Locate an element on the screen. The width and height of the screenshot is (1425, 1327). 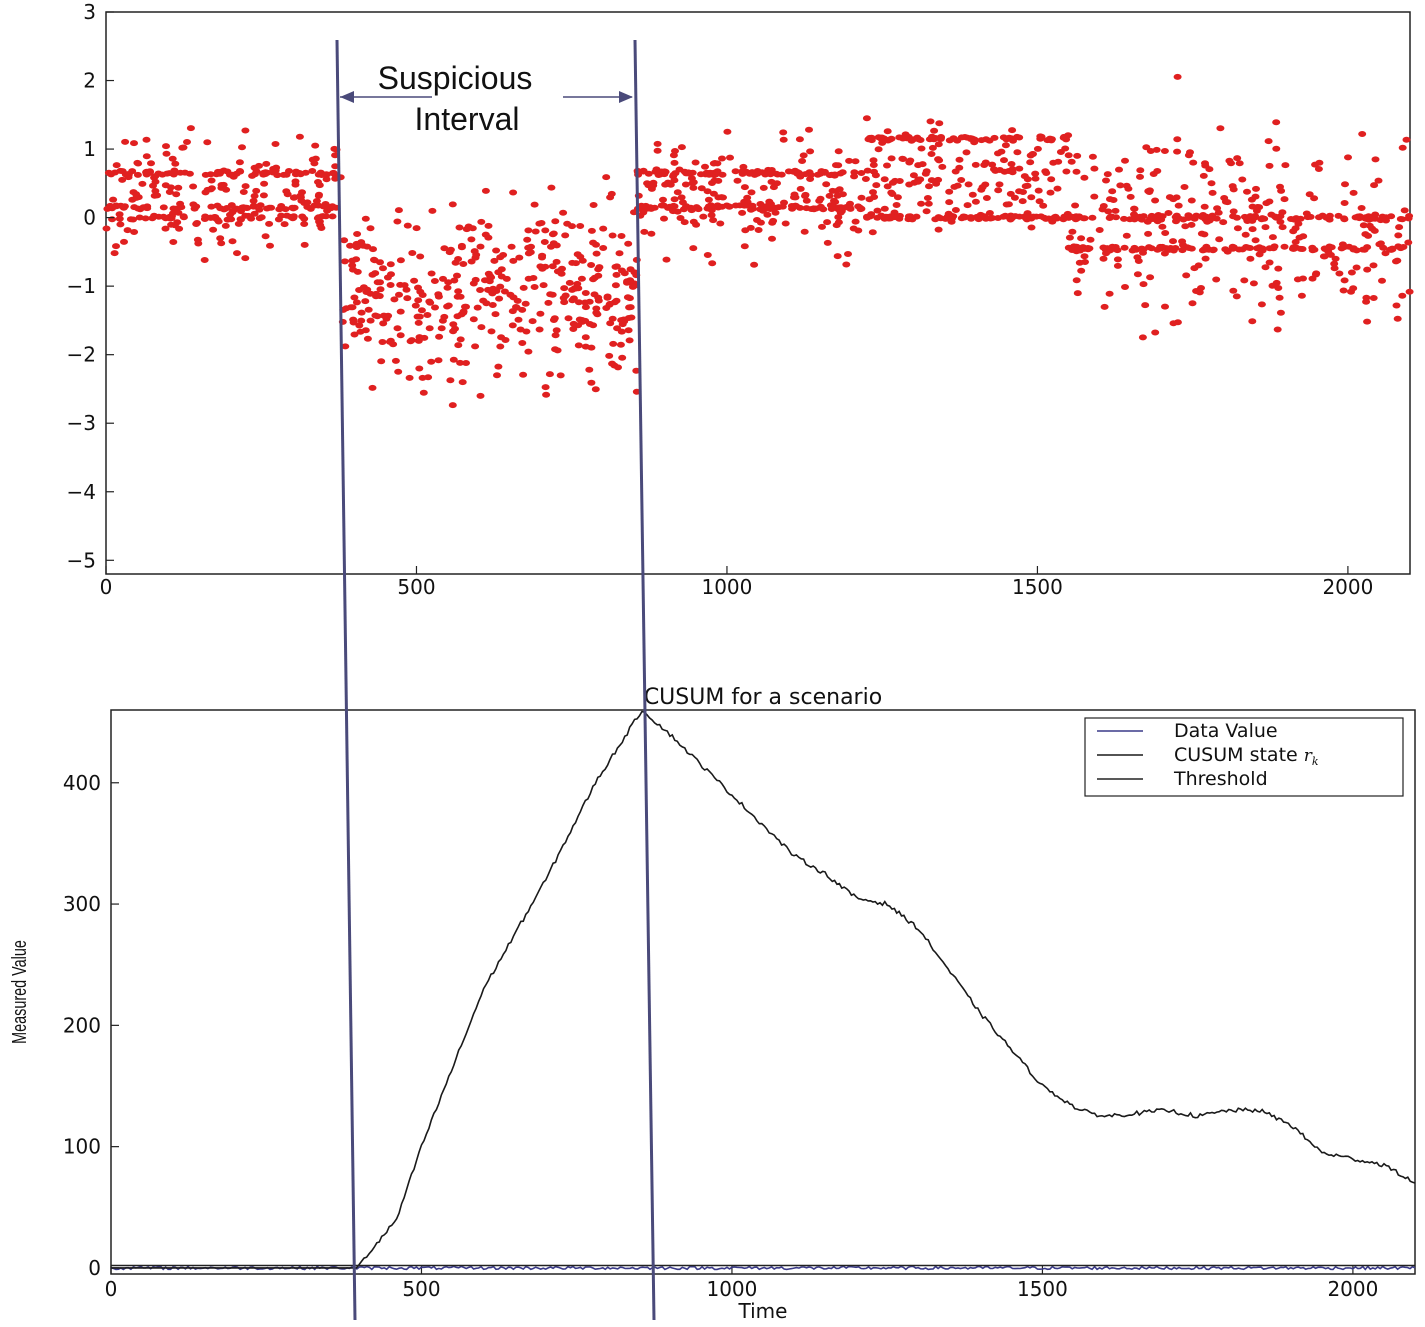
cusum-y-tick-label: 400 is located at coordinates (82, 783).